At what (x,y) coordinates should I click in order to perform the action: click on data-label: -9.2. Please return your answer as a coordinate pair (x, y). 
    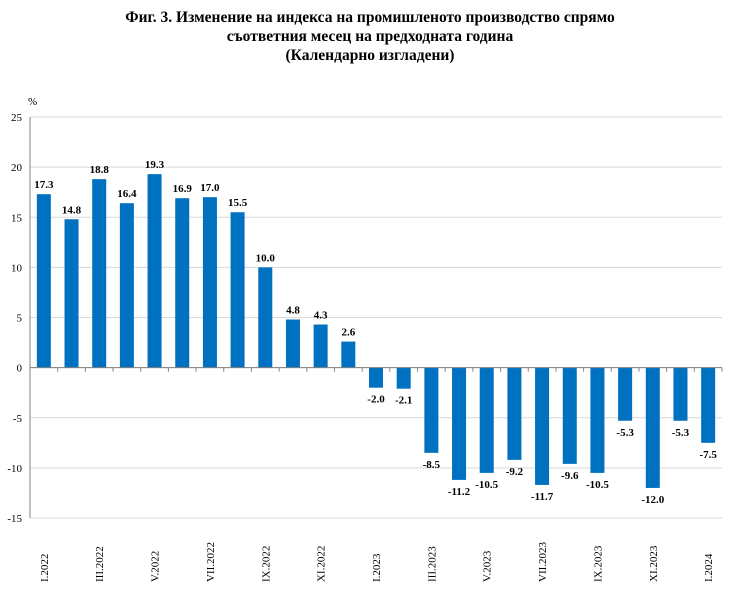
    Looking at the image, I should click on (515, 472).